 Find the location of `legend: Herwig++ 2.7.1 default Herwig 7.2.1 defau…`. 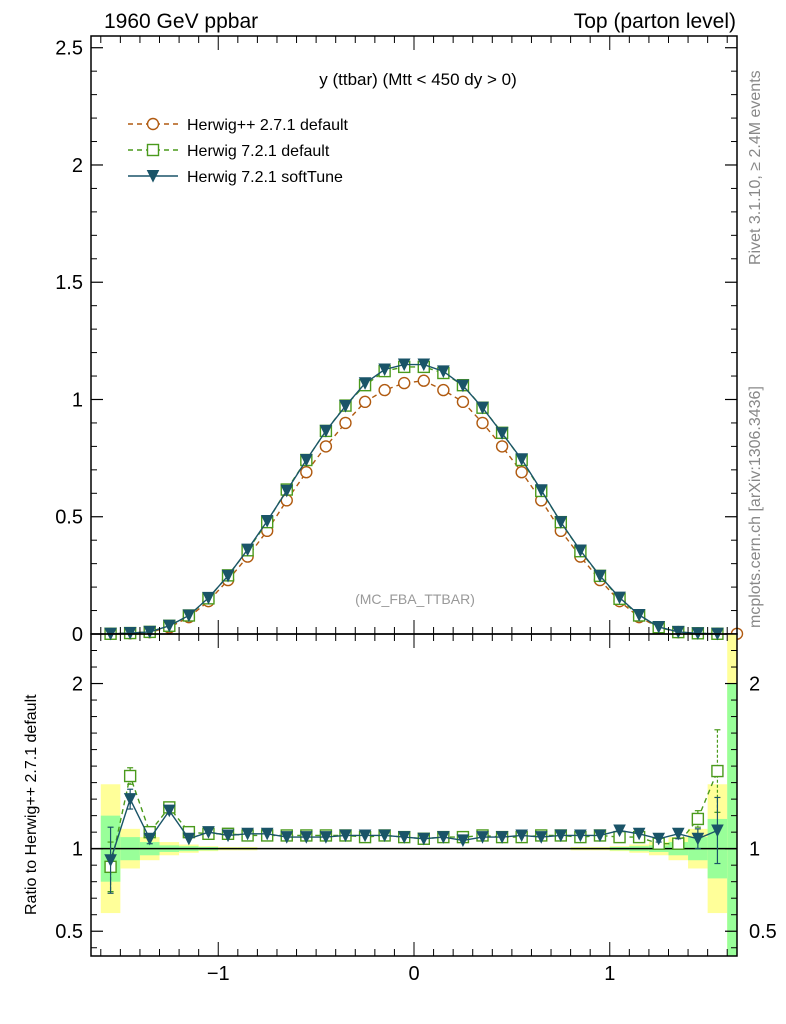

legend: Herwig++ 2.7.1 default Herwig 7.2.1 defau… is located at coordinates (238, 151).